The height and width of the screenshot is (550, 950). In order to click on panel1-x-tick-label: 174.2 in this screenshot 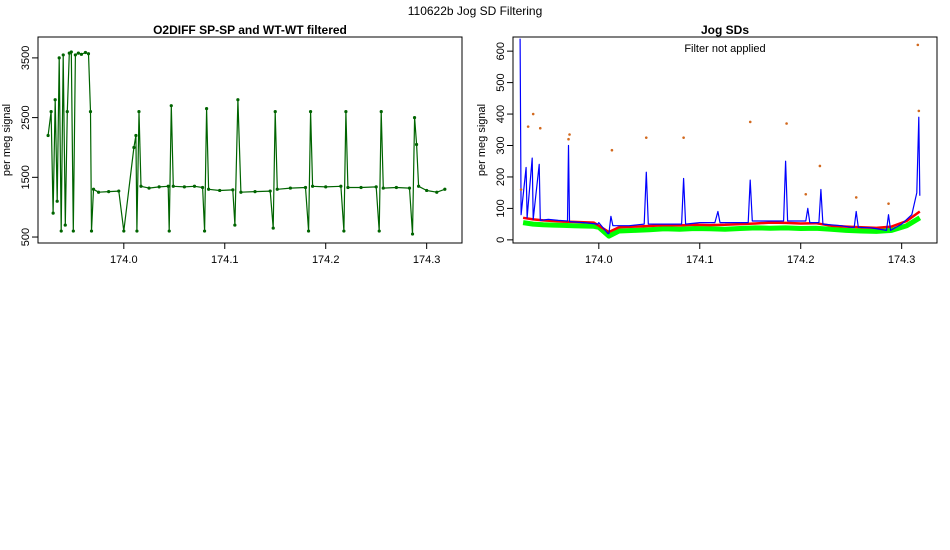, I will do `click(326, 260)`.